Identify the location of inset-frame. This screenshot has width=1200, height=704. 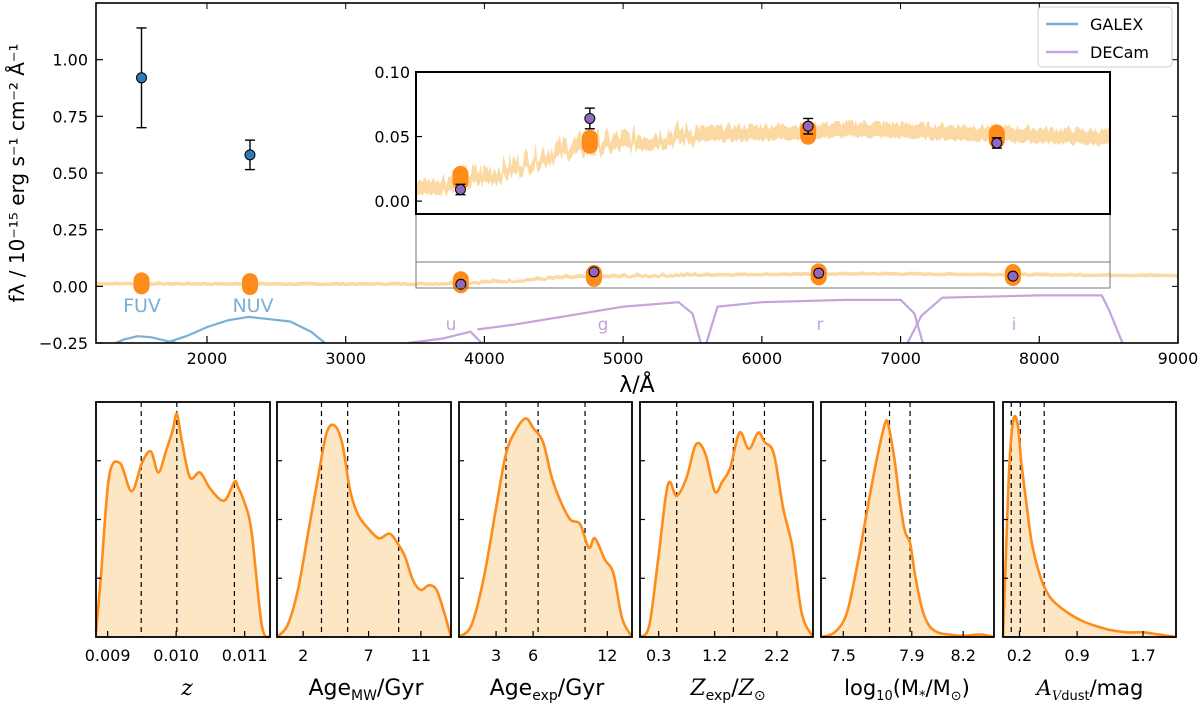
(763, 143).